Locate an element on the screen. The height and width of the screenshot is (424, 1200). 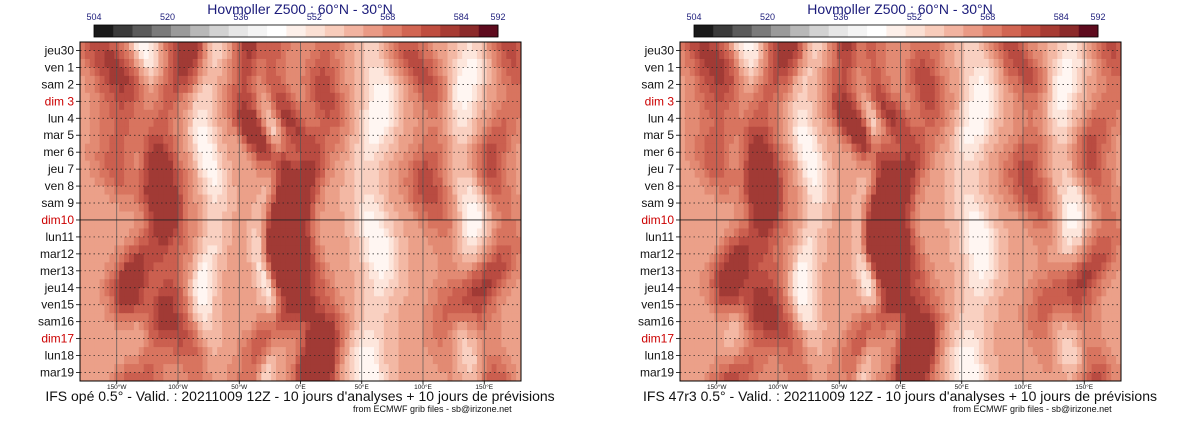
day-label: mar12 is located at coordinates (657, 254).